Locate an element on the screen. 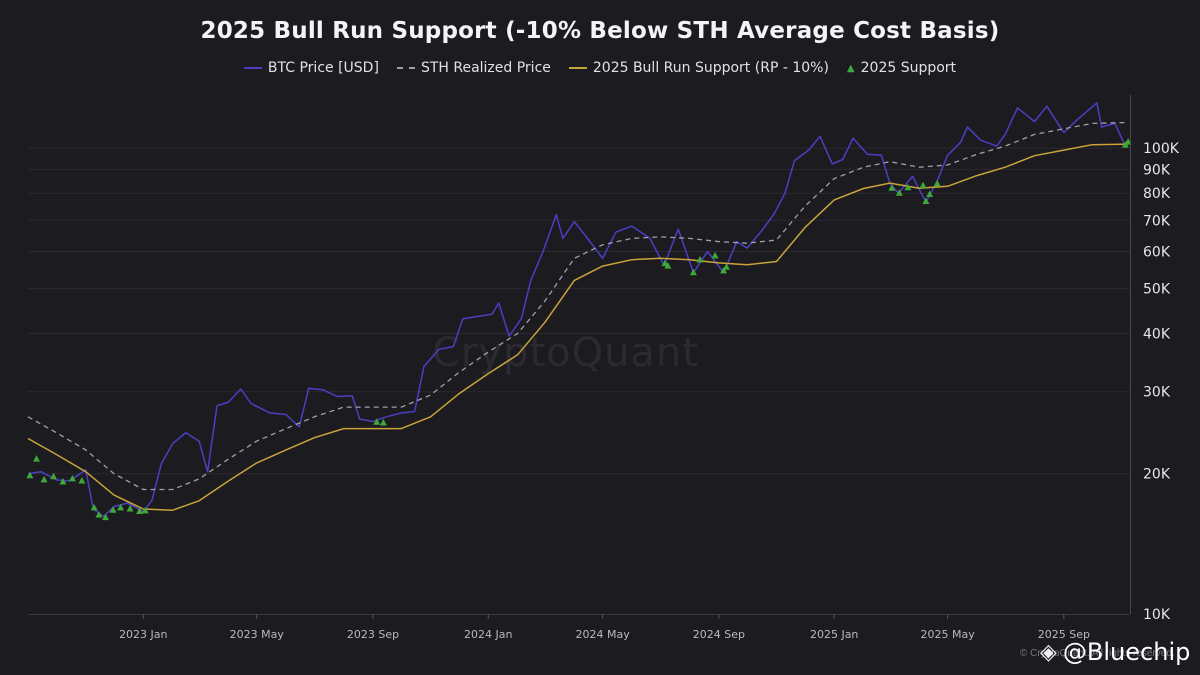 The width and height of the screenshot is (1200, 675). legend-item-sth-realized: STH Realized Price is located at coordinates (473, 68).